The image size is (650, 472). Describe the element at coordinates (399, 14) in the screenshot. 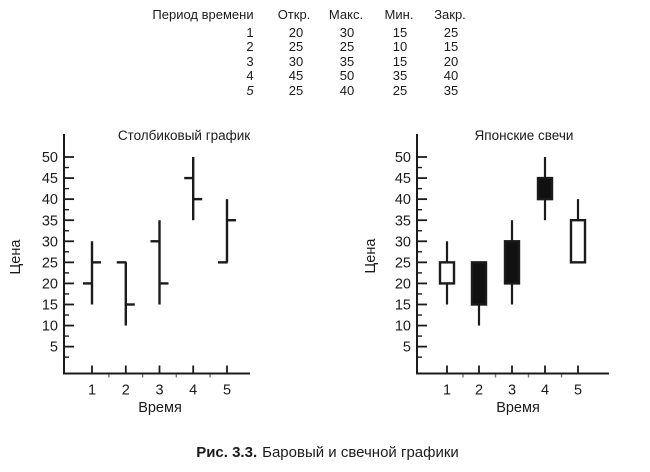

I see `table-header: Мин.` at that location.